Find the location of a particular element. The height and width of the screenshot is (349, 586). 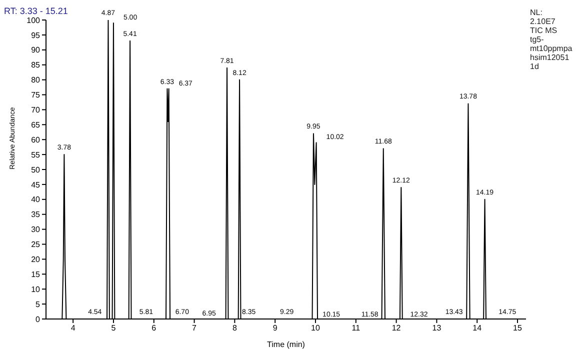

y-tick-label: 30 is located at coordinates (36, 229).